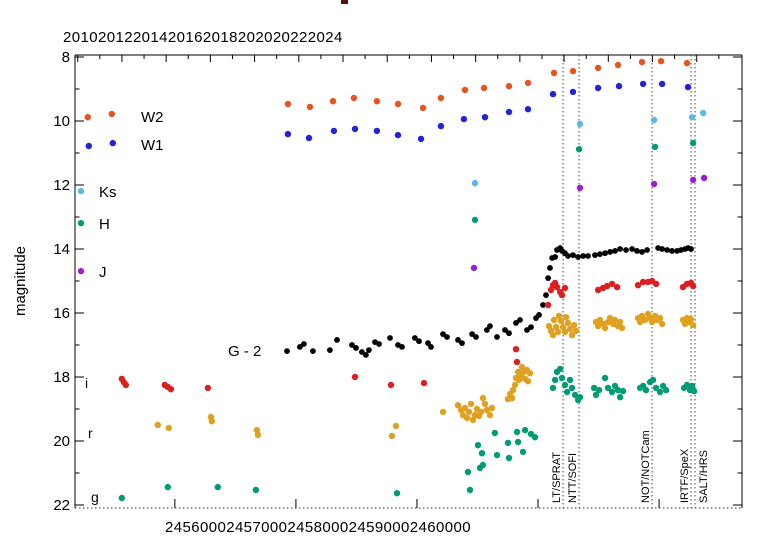 This screenshot has width=784, height=550. I want to click on legend-marker-ks, so click(81, 191).